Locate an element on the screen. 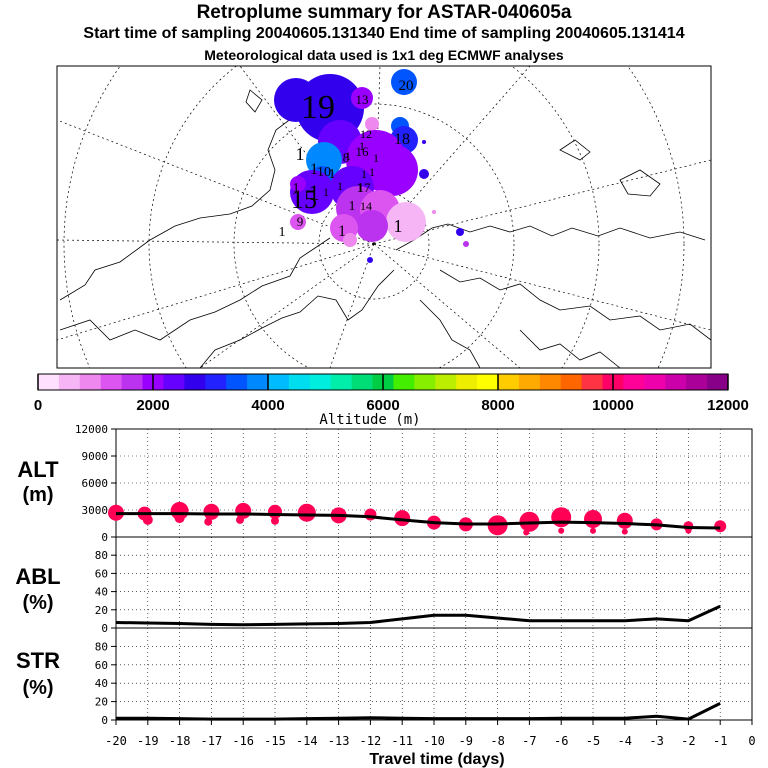  x-tick-label: -17 is located at coordinates (212, 741).